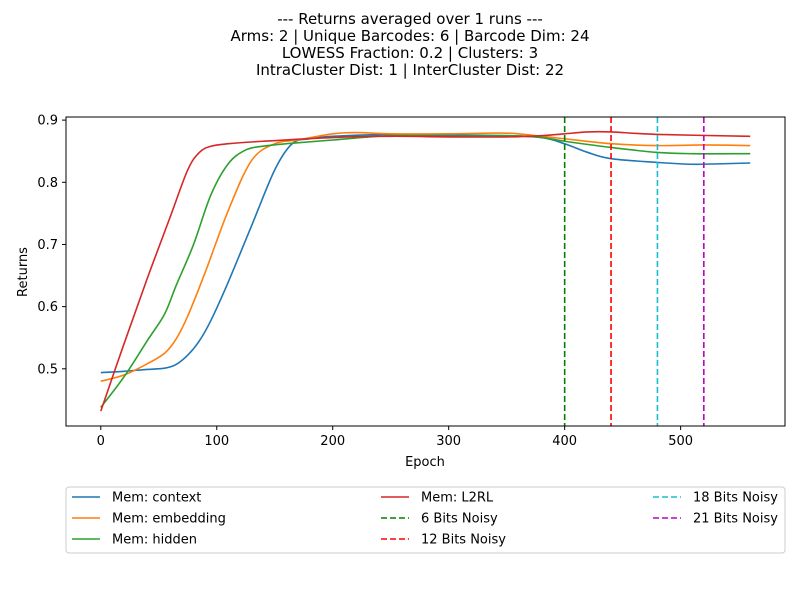 This screenshot has height=600, width=800. What do you see at coordinates (634, 271) in the screenshot?
I see `plot-vlines` at bounding box center [634, 271].